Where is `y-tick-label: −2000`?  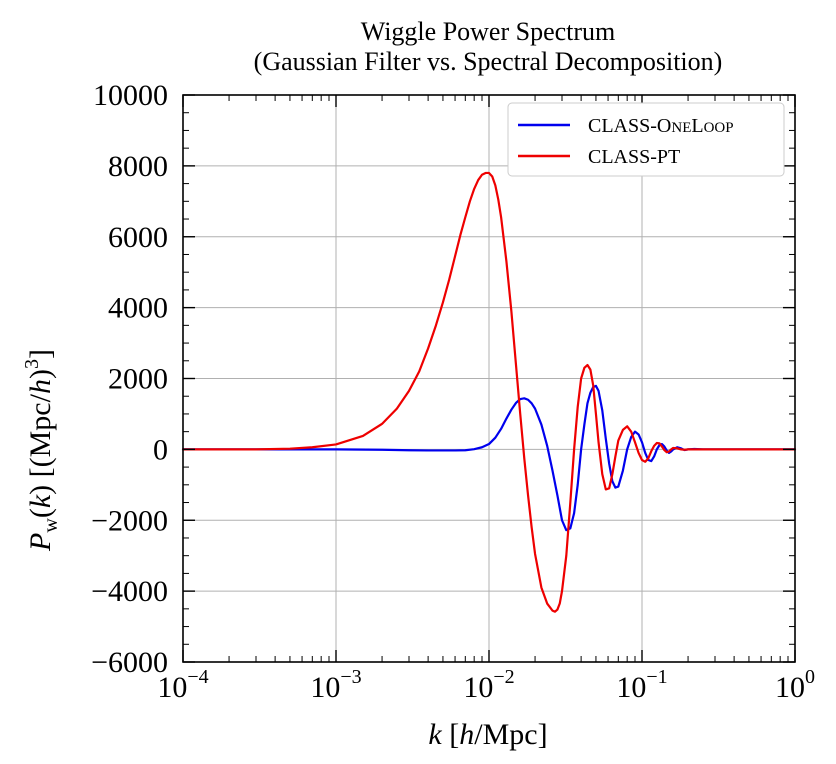 y-tick-label: −2000 is located at coordinates (129, 520).